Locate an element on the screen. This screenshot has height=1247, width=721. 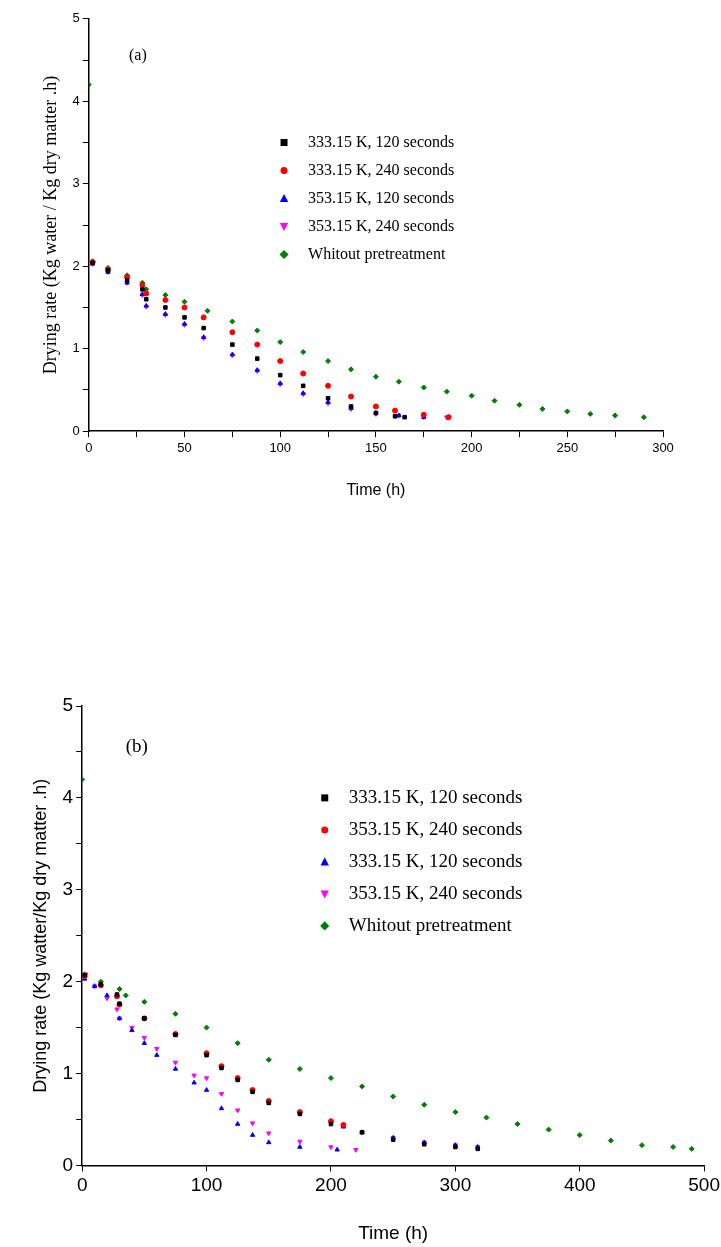
x-tick-label: 50 is located at coordinates (184, 447).